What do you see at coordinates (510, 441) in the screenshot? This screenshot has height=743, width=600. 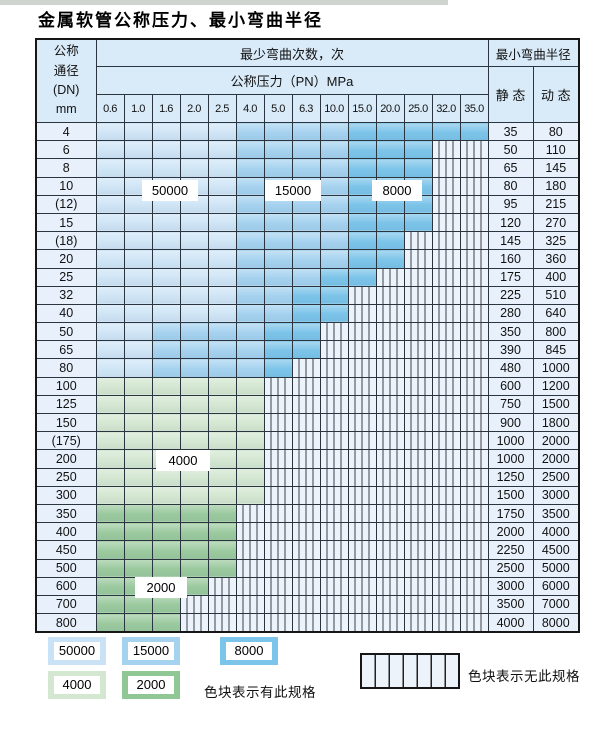 I see `static-radius-value: 1000` at bounding box center [510, 441].